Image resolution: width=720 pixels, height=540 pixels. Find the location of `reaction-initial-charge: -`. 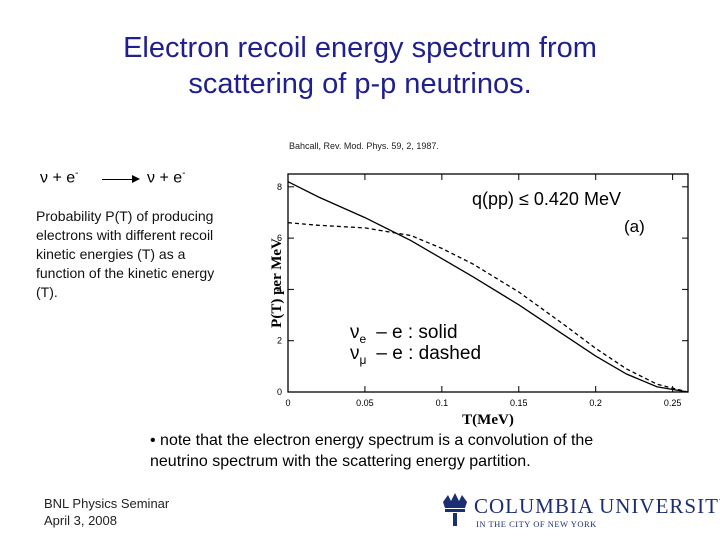

reaction-initial-charge: - is located at coordinates (77, 173).